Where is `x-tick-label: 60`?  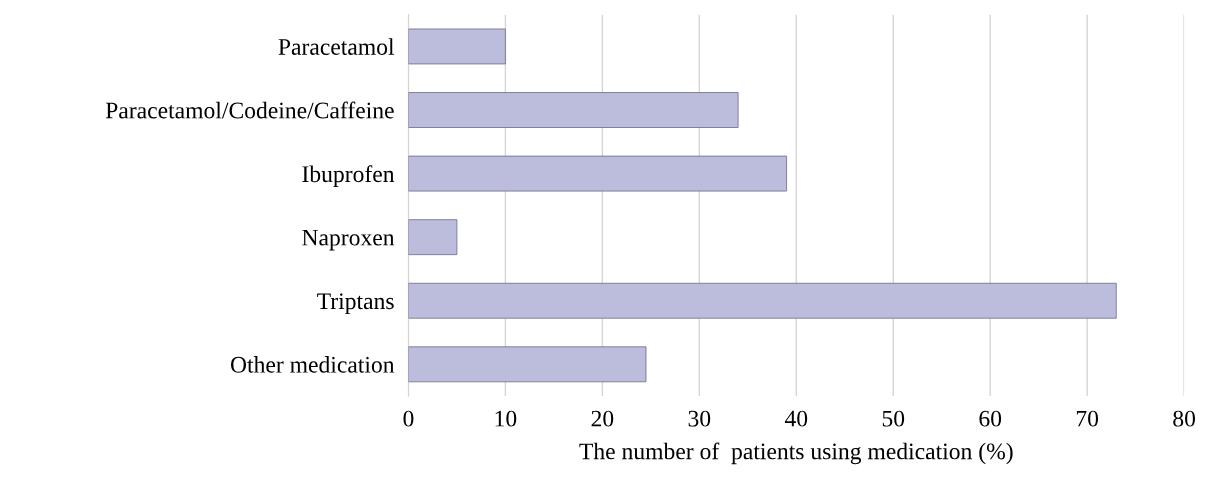 x-tick-label: 60 is located at coordinates (990, 418).